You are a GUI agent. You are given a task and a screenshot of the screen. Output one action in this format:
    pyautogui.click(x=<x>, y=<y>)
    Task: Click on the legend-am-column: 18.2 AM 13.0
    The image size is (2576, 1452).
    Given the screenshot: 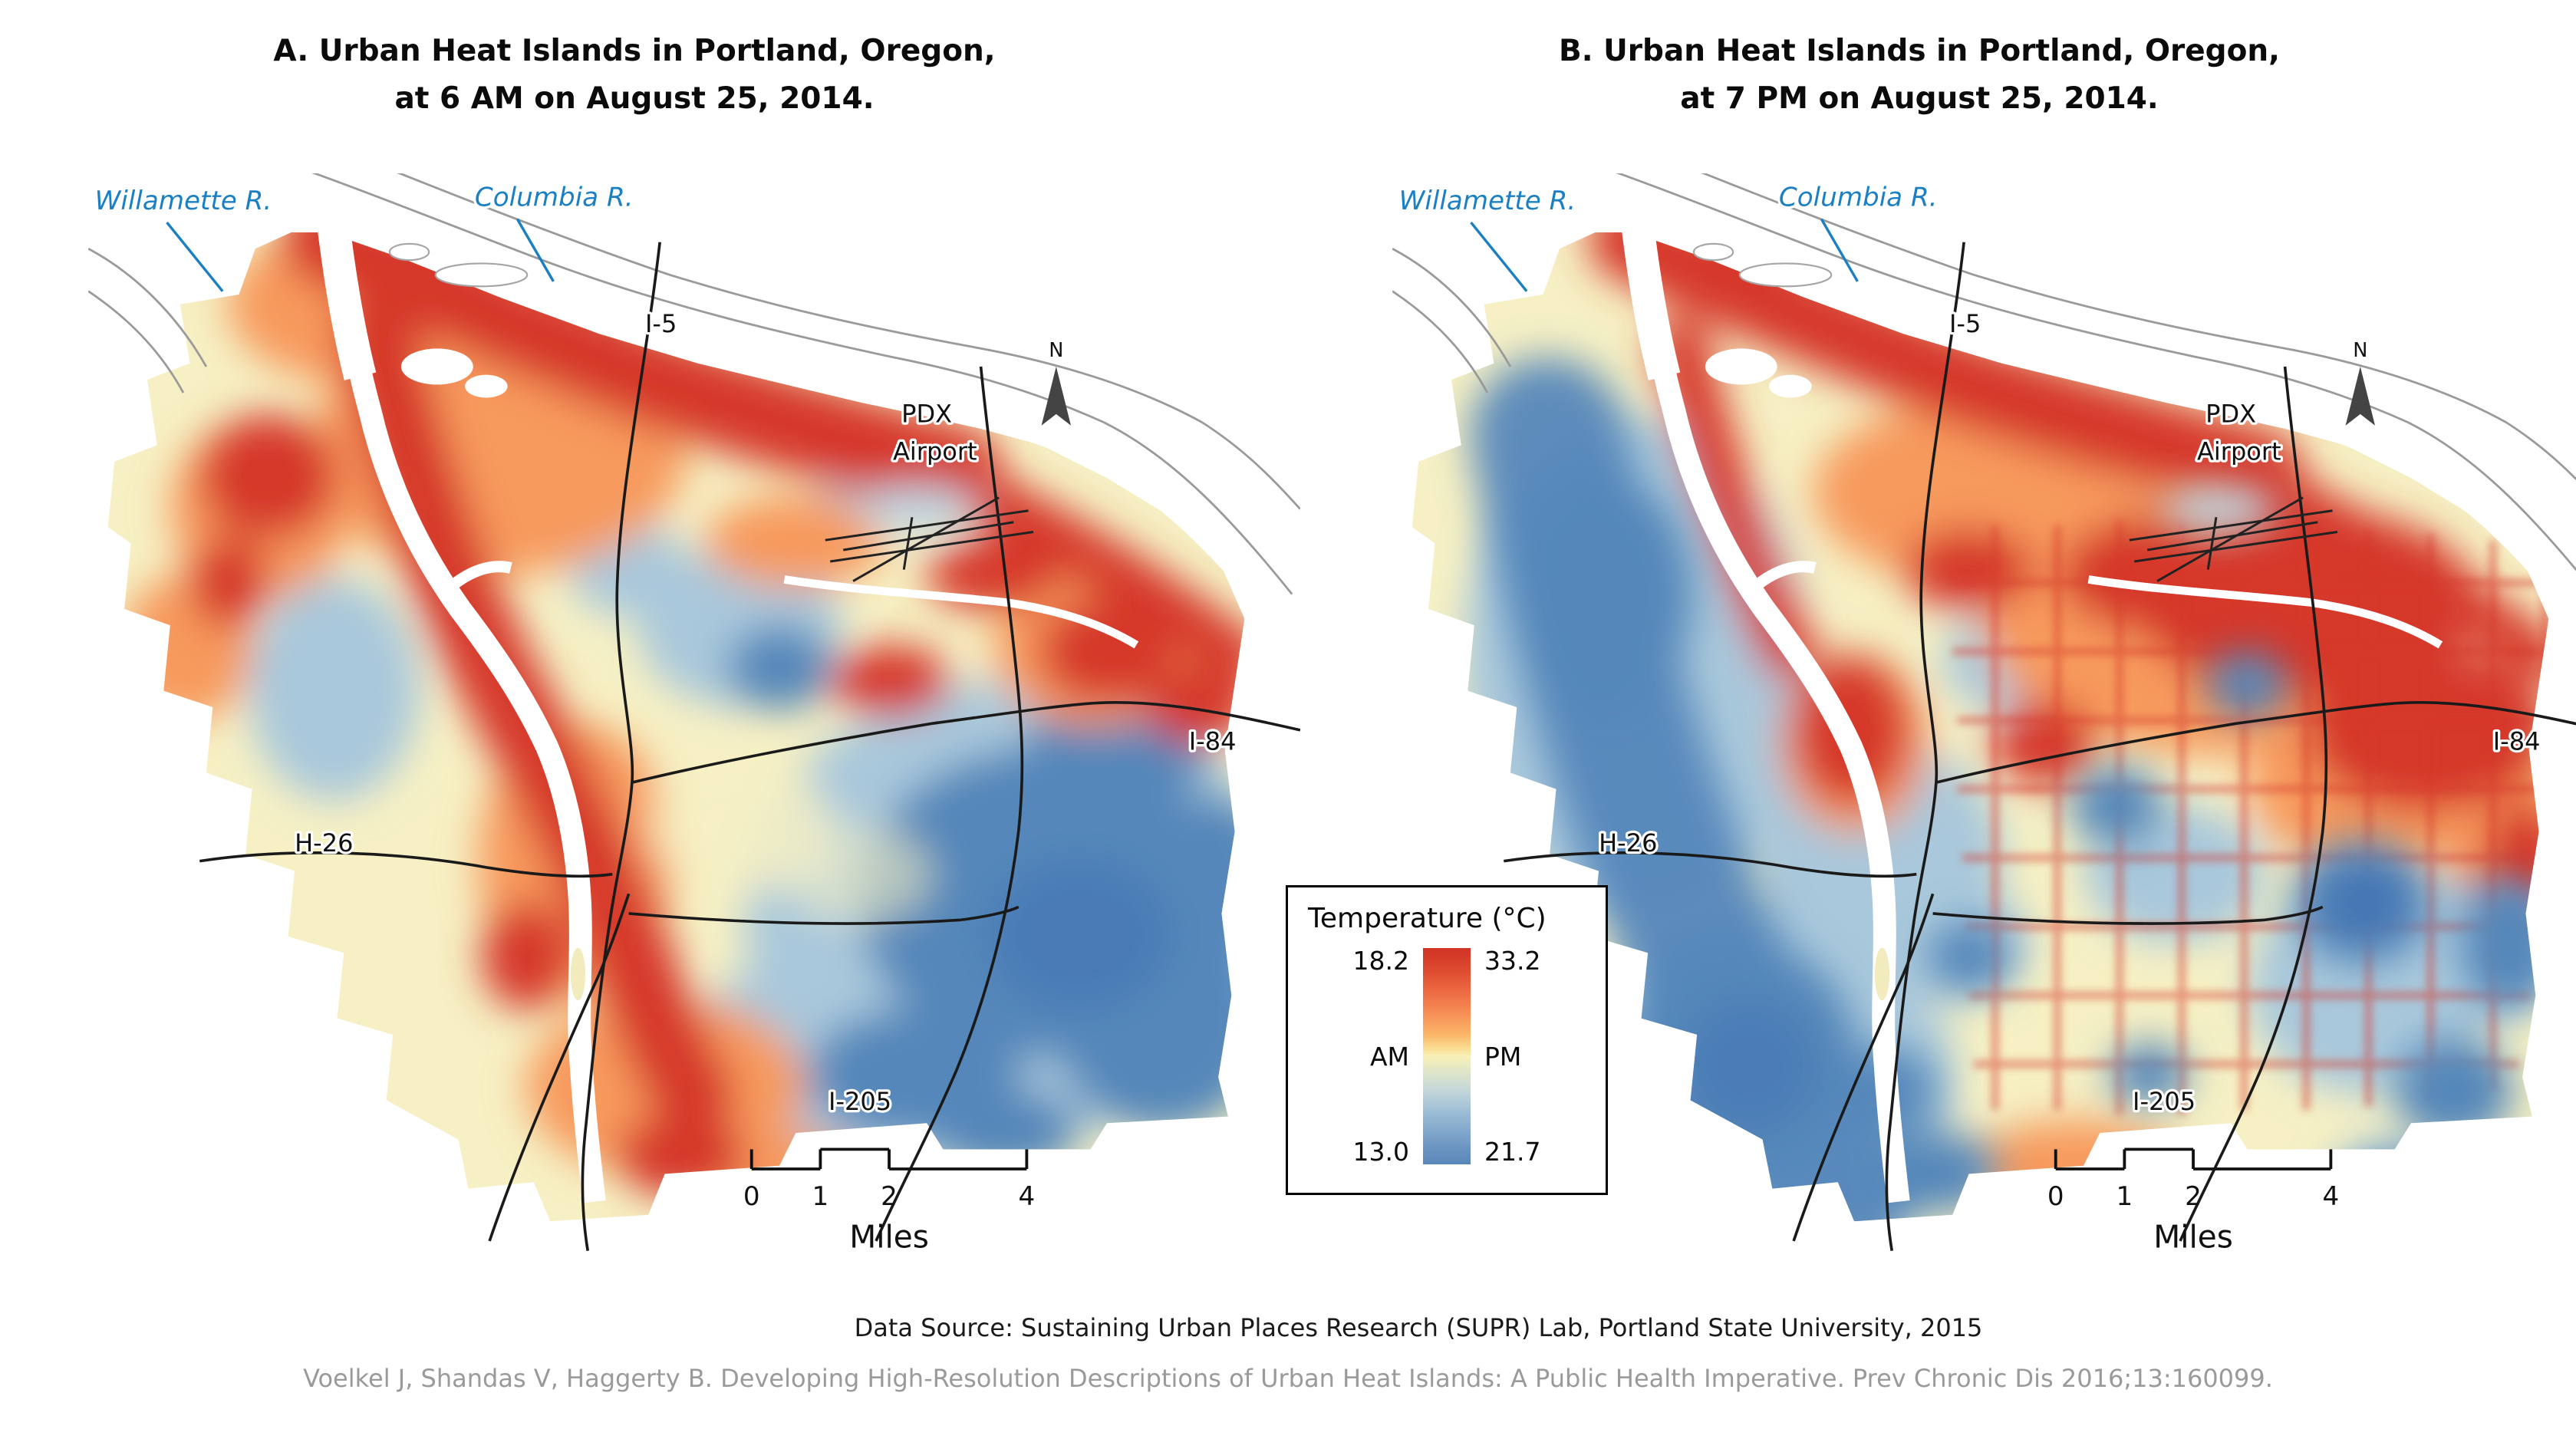 What is the action you would take?
    pyautogui.click(x=1379, y=1056)
    